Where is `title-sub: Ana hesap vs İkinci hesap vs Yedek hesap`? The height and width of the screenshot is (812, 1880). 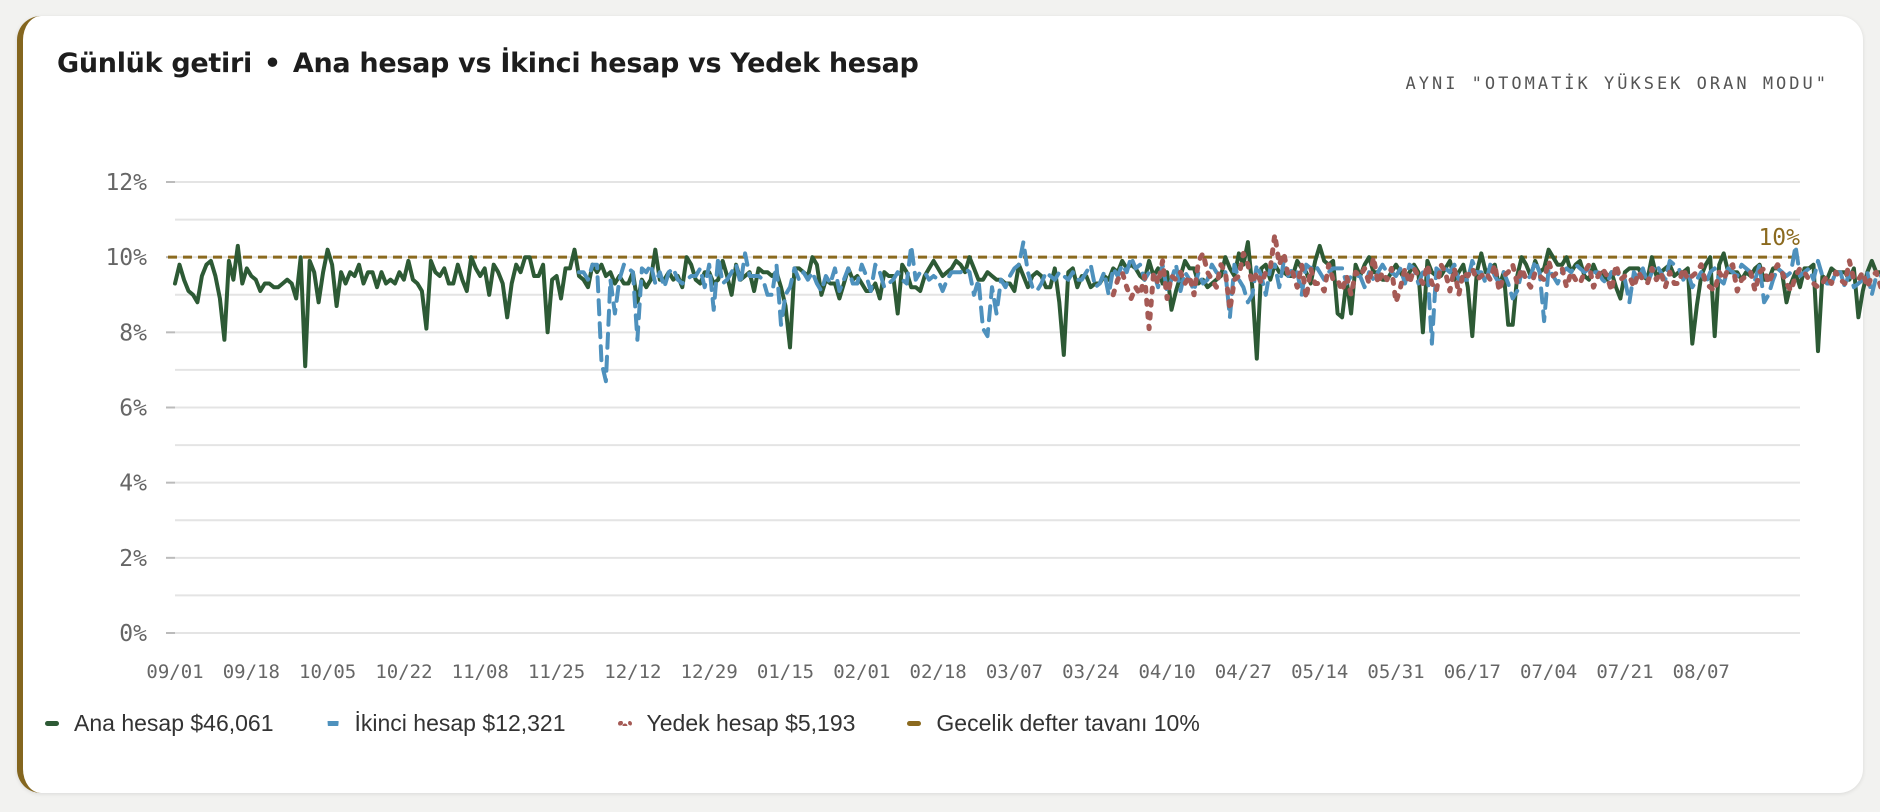
title-sub: Ana hesap vs İkinci hesap vs Yedek hesap is located at coordinates (605, 63).